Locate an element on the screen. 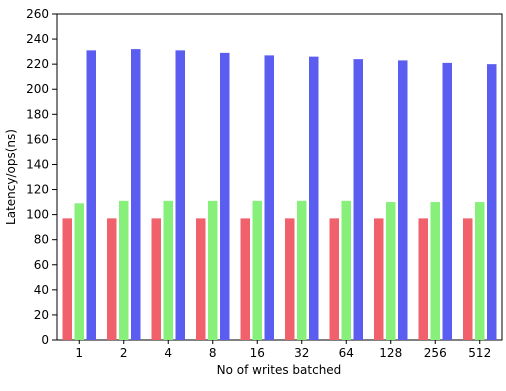 This screenshot has height=391, width=506. y-tick-label: 120 is located at coordinates (37, 190).